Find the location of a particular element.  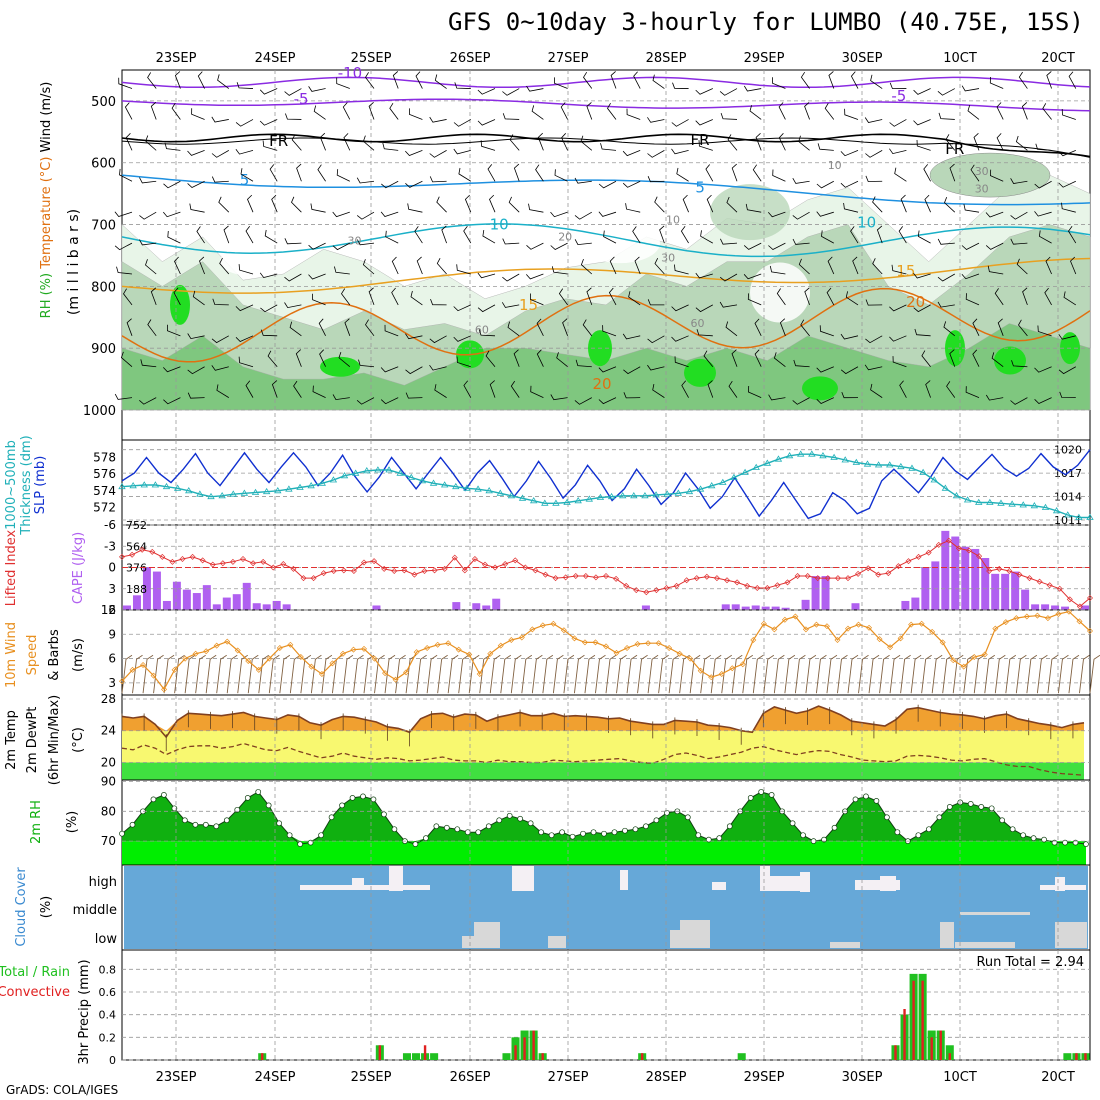

cloud-low-block is located at coordinates (845, 945).